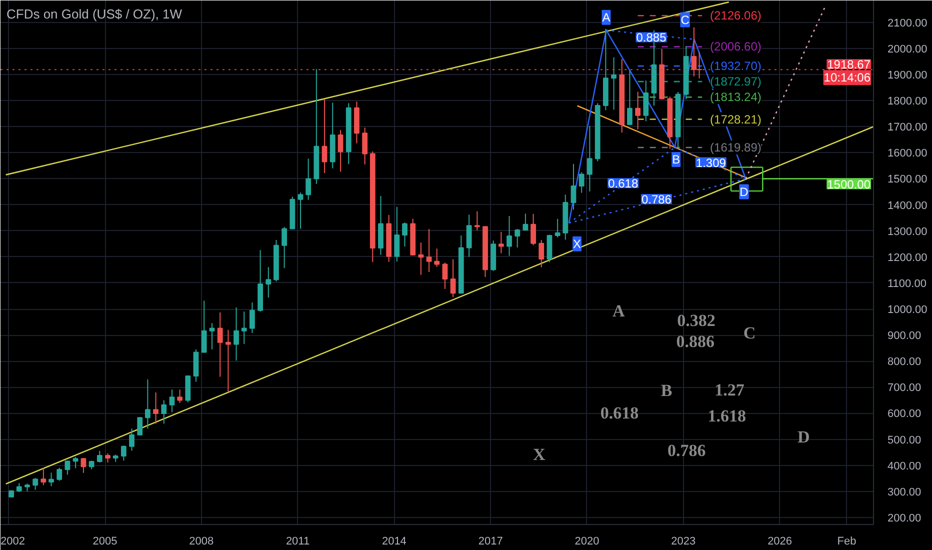 The width and height of the screenshot is (932, 550). Describe the element at coordinates (727, 416) in the screenshot. I see `annotation: 1.618` at that location.